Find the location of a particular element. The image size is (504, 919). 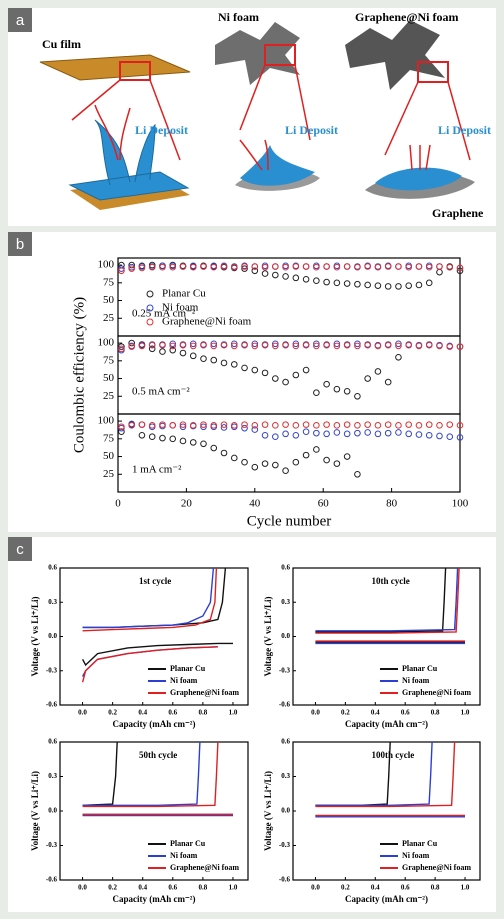

dendrite is located at coordinates (129, 160).